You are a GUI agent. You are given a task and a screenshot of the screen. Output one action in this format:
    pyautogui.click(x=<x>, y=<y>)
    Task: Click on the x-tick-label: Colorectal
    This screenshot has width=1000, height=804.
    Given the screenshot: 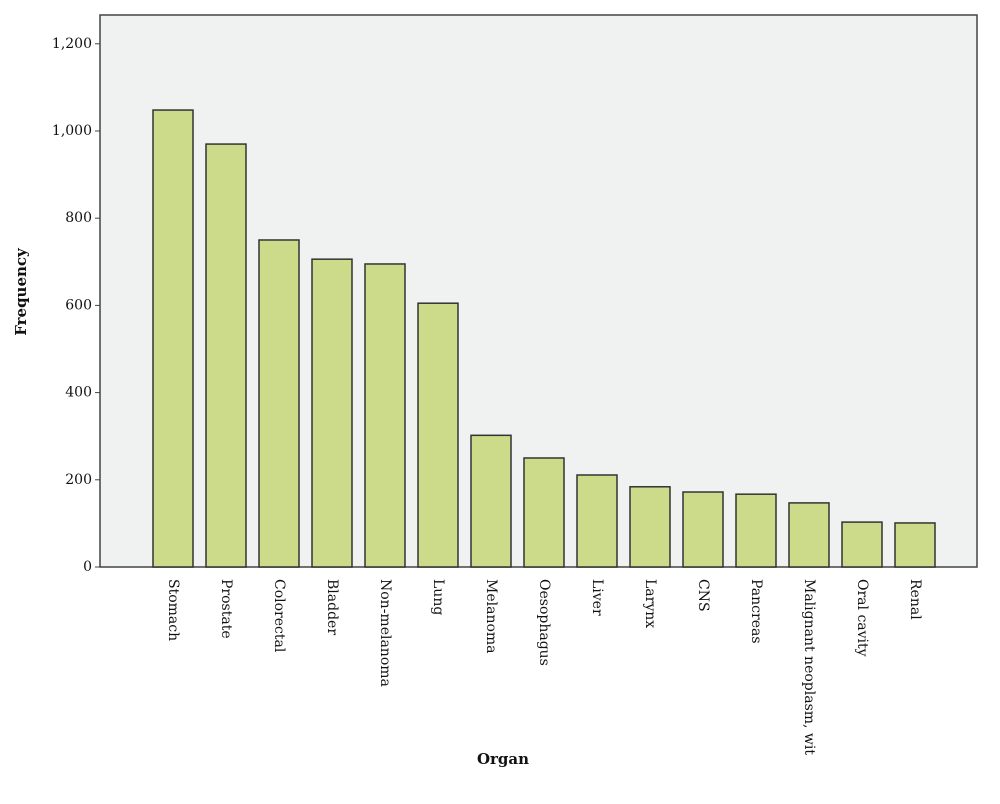 What is the action you would take?
    pyautogui.click(x=279, y=616)
    